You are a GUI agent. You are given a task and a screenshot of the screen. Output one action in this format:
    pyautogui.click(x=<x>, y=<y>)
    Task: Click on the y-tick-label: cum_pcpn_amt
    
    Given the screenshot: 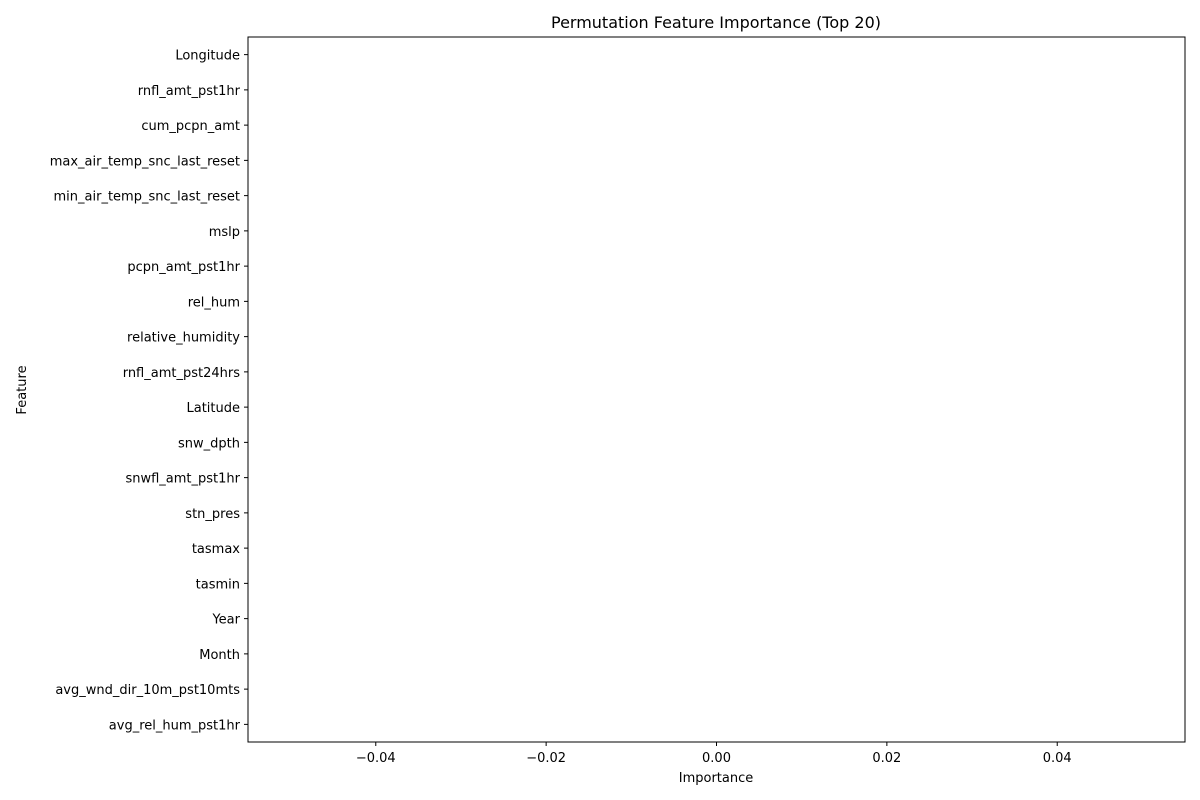 What is the action you would take?
    pyautogui.click(x=190, y=126)
    